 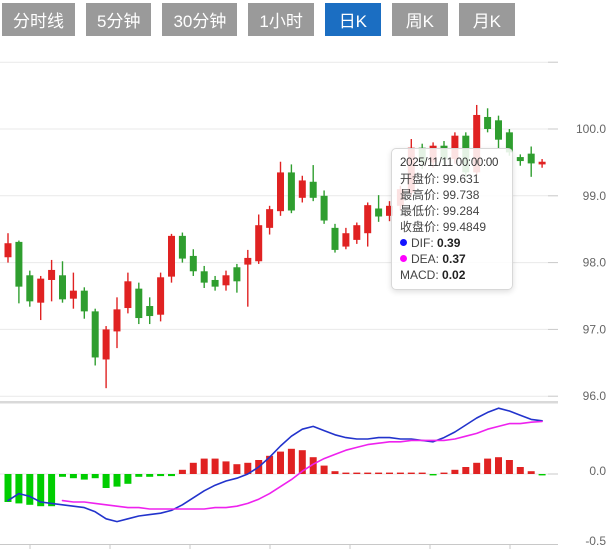 I want to click on dea-value: 0.37, so click(x=454, y=259).